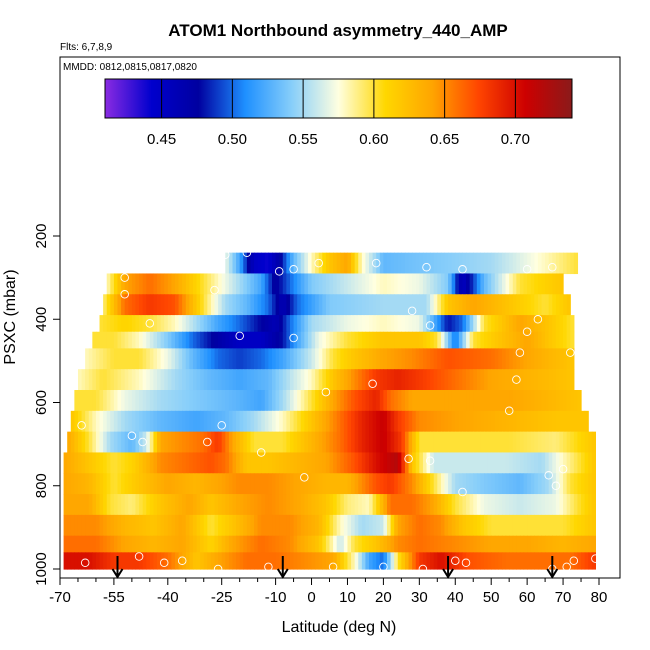 The width and height of the screenshot is (650, 650). I want to click on colorbar-tick-label: 0.55, so click(303, 139).